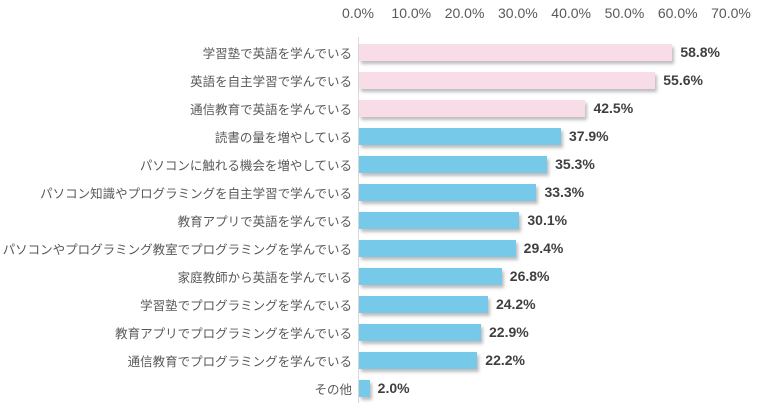 The image size is (759, 410). What do you see at coordinates (411, 13) in the screenshot?
I see `x-axis-tick-label: 10.0%` at bounding box center [411, 13].